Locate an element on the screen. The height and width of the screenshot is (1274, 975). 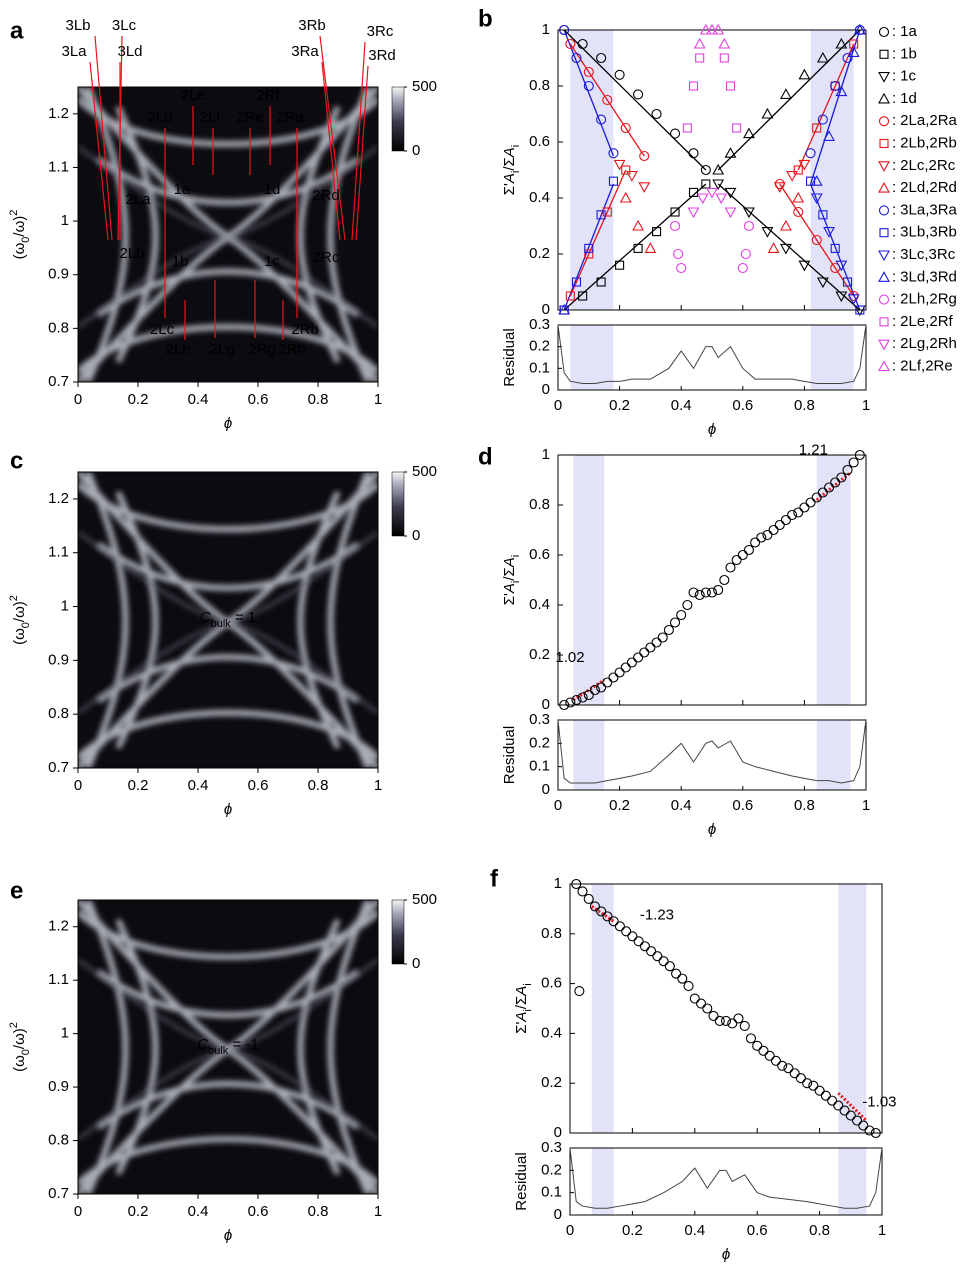
y-tick-label: 0 is located at coordinates (546, 789).